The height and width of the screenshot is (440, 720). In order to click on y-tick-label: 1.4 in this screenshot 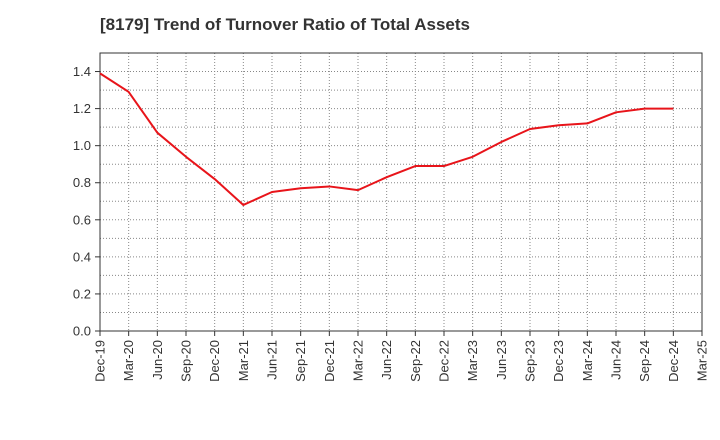, I will do `click(82, 71)`.